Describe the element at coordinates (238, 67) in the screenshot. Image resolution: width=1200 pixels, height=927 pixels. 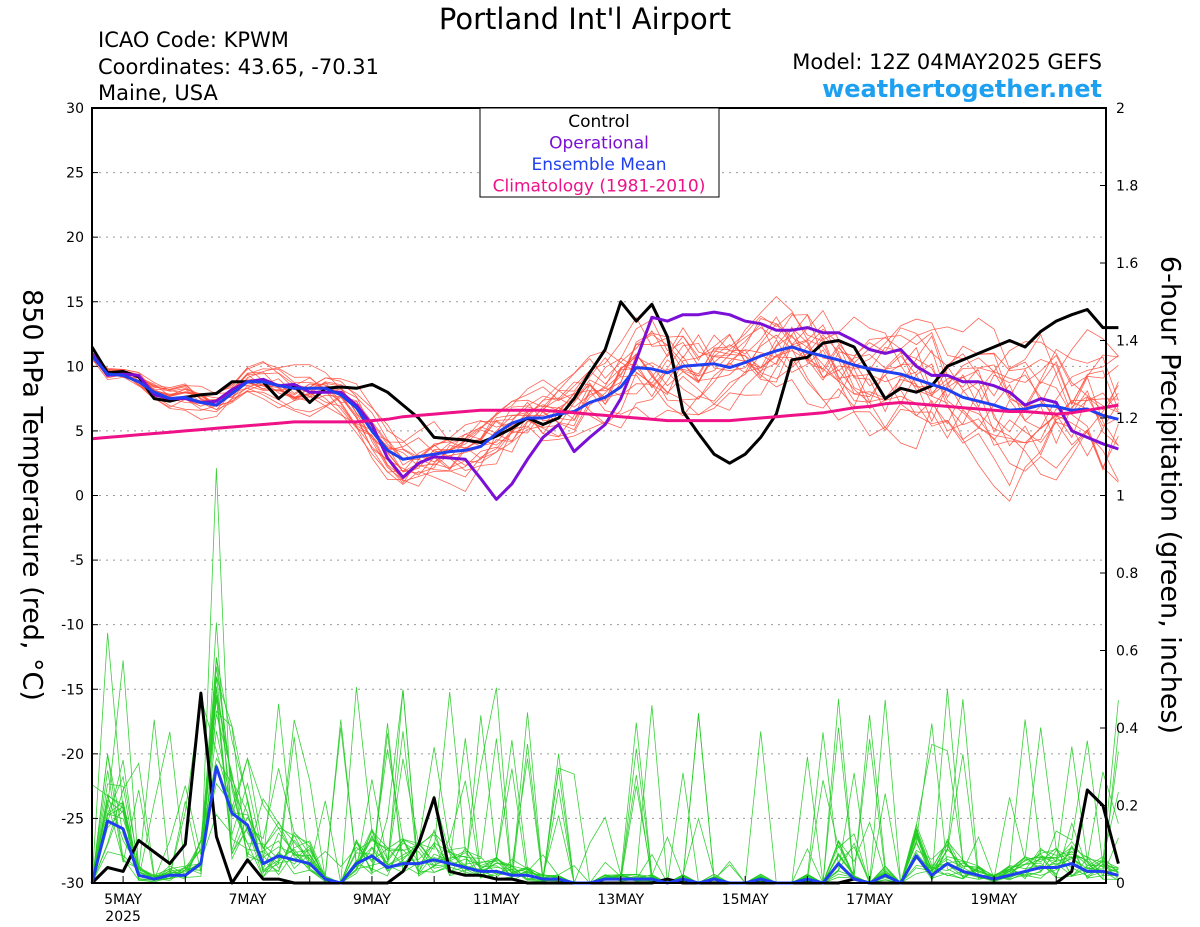
I see `coordinates: Coordinates: 43.65, -70.31` at that location.